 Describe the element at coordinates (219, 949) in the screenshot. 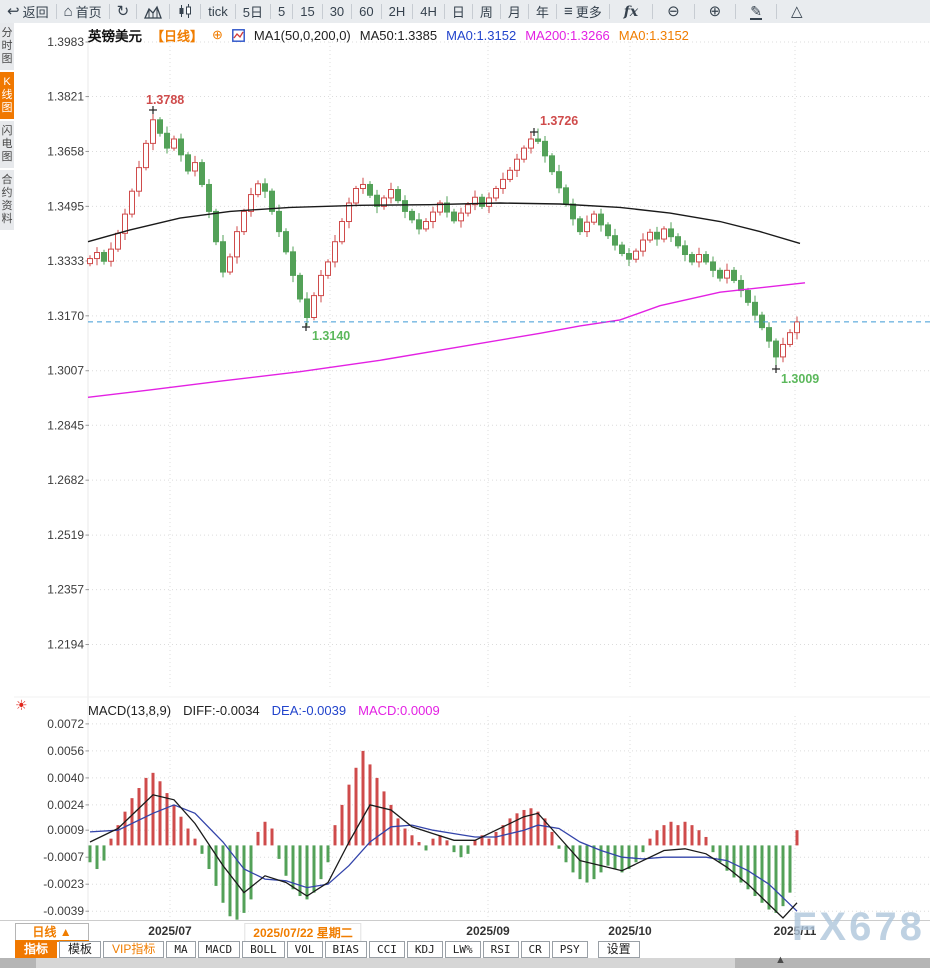

I see `indicator-tab-MACD: MACD` at that location.